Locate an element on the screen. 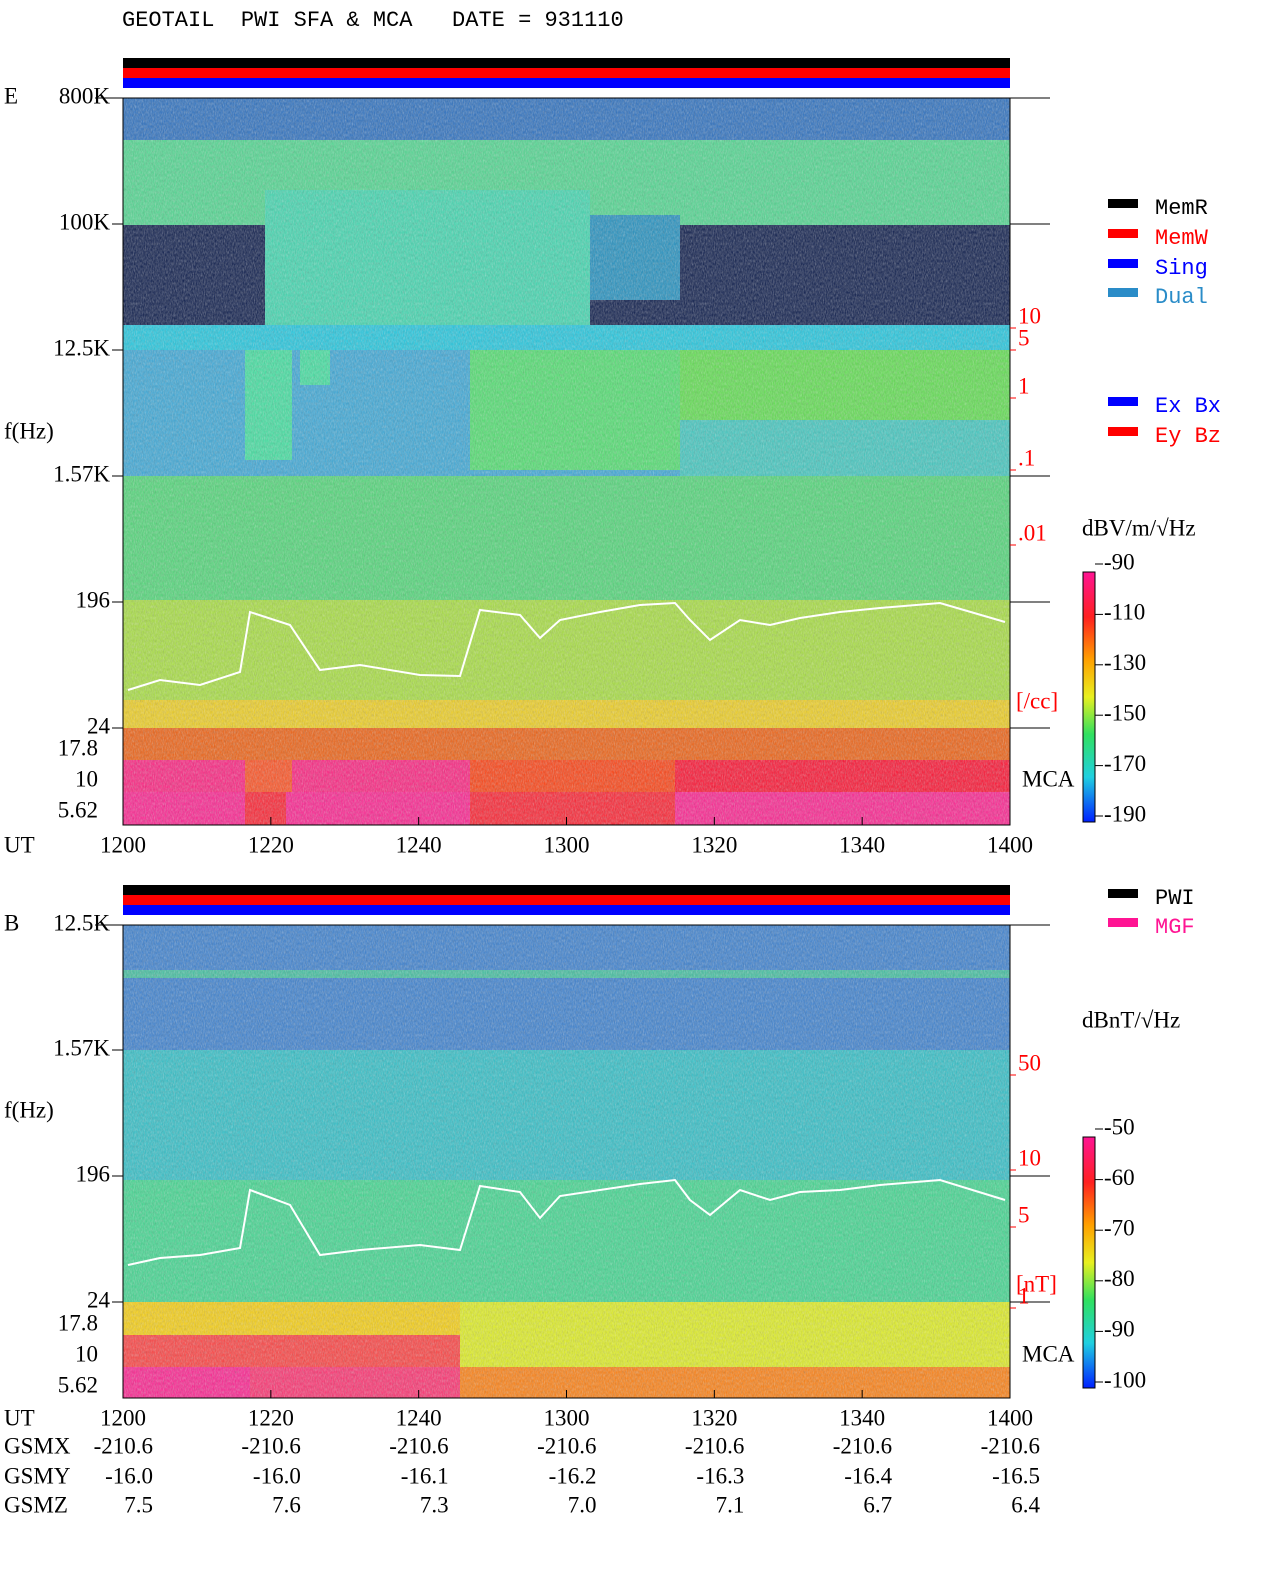  legend-label: MemR is located at coordinates (1181, 208).